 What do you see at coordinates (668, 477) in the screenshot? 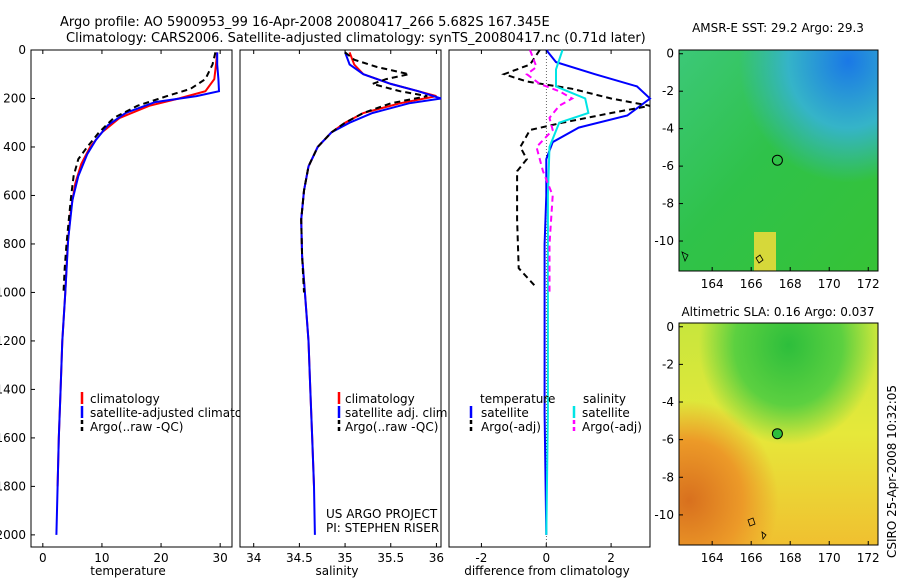
I see `sla-lat-tick-label: -8` at bounding box center [668, 477].